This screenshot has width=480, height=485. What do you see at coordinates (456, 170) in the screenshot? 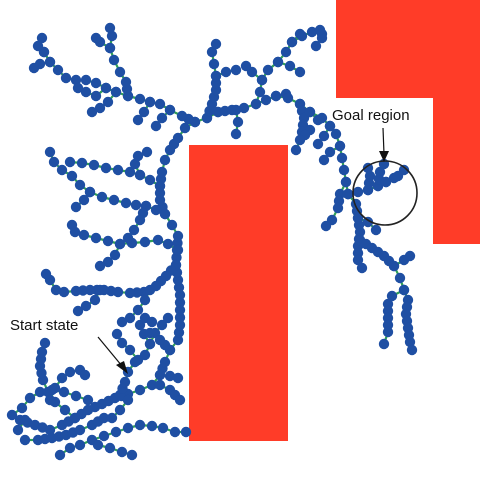
I see `obstacle-top-right-lower` at bounding box center [456, 170].